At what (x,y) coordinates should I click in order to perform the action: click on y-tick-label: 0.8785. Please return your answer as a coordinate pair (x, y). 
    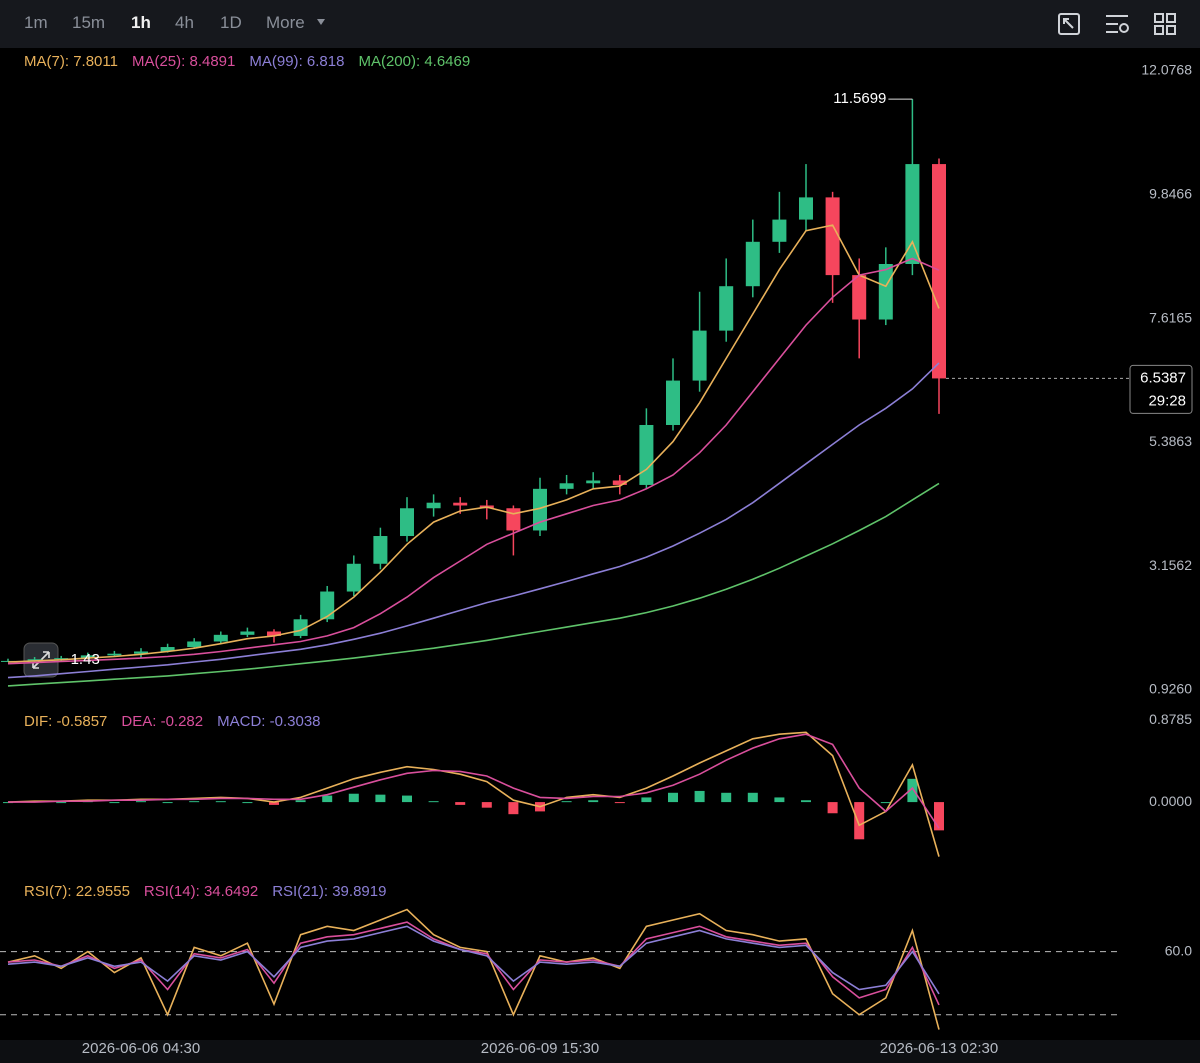
    Looking at the image, I should click on (1170, 719).